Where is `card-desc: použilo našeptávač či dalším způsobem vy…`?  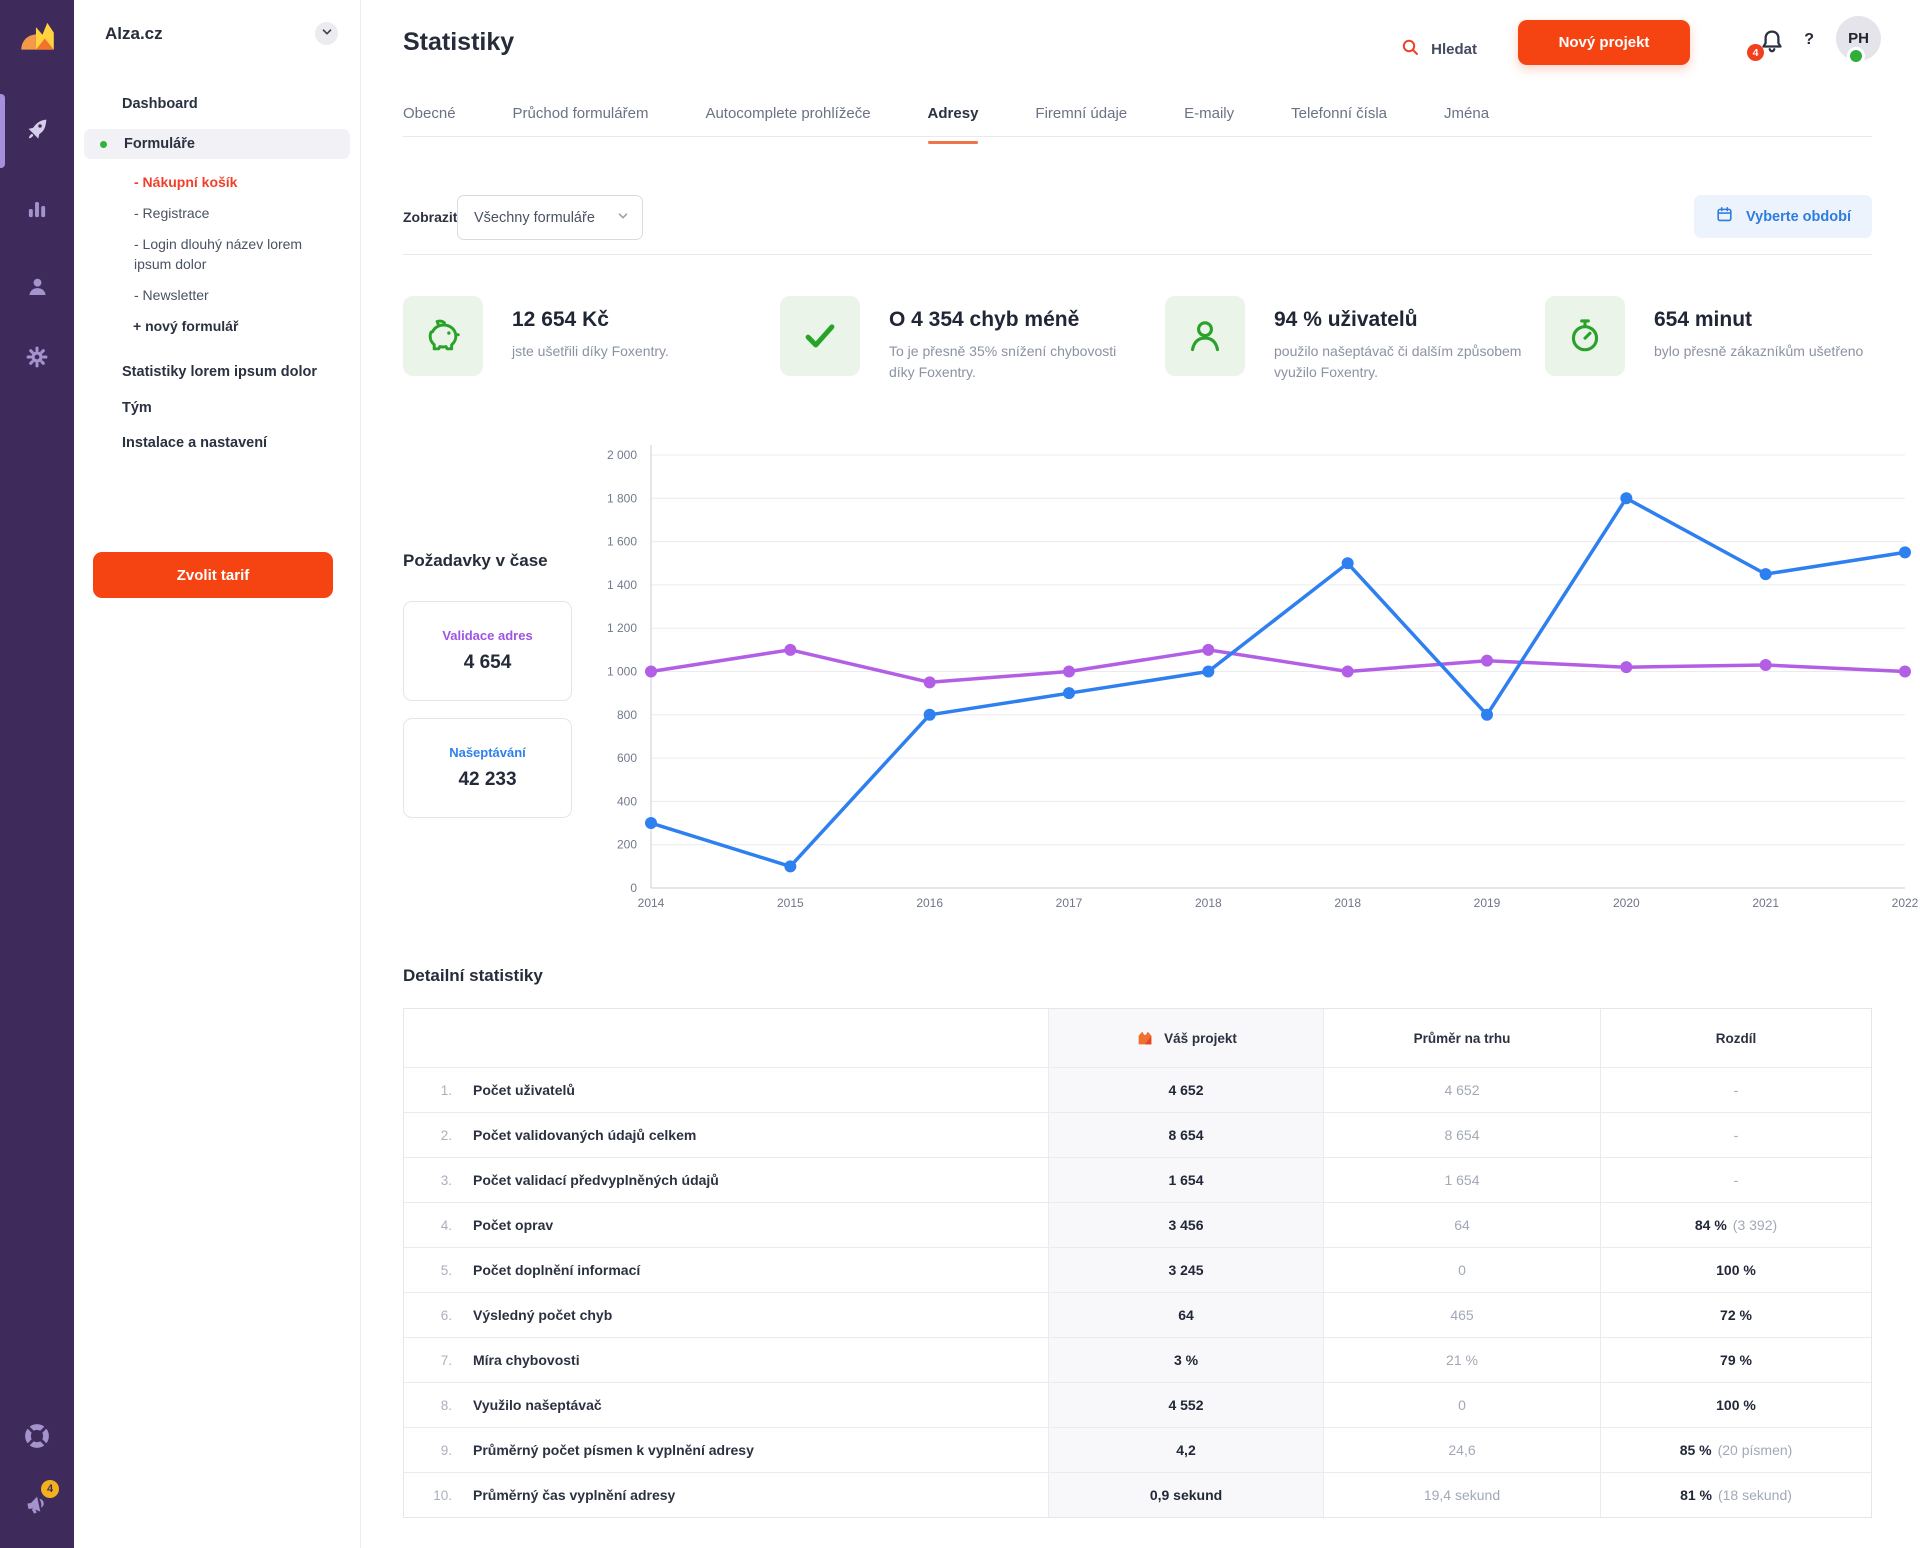 card-desc: použilo našeptávač či dalším způsobem vy… is located at coordinates (1398, 361).